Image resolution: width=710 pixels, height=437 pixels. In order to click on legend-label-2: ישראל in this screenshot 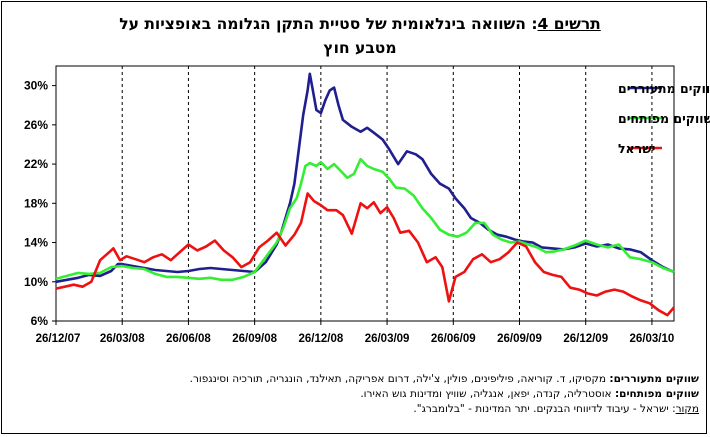, I will do `click(636, 148)`.